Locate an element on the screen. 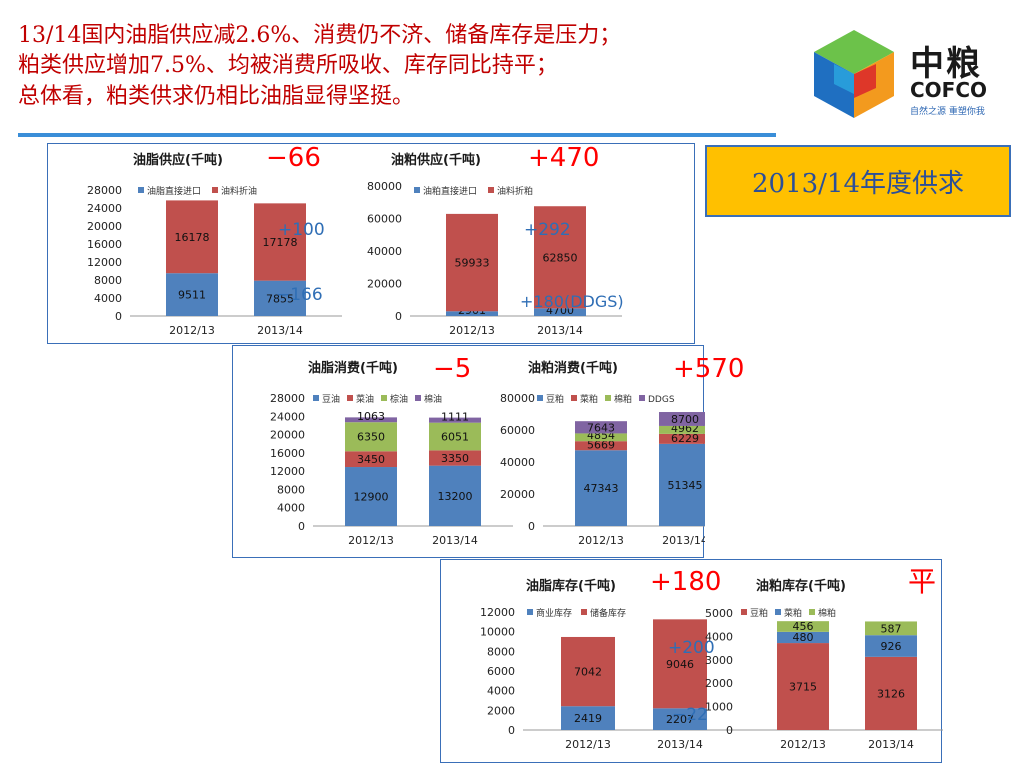  oil-stock-y-tick: 2000 is located at coordinates (501, 710).